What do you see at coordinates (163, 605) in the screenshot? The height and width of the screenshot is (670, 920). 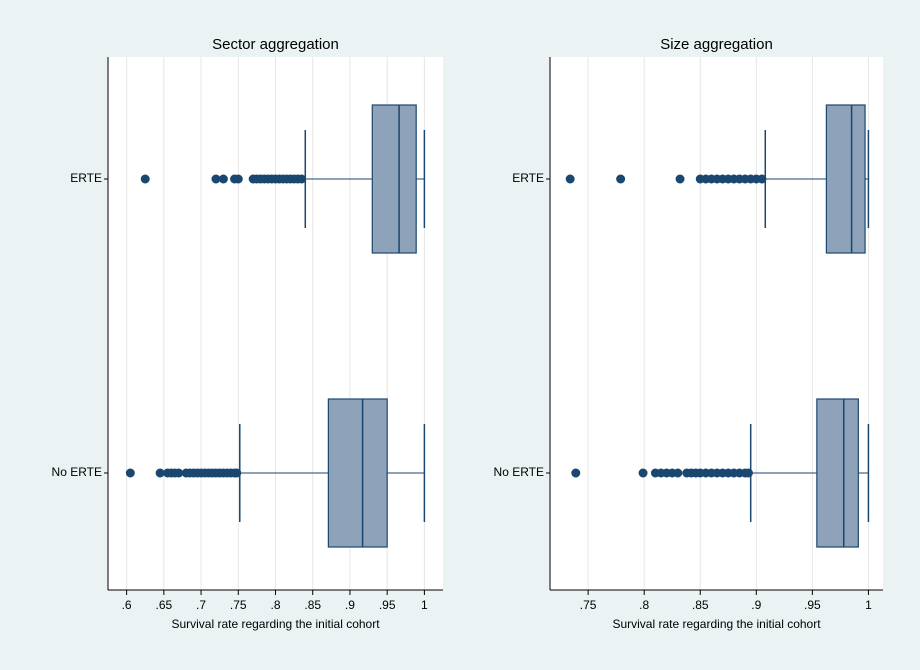 I see `x-tick-label: .65` at bounding box center [163, 605].